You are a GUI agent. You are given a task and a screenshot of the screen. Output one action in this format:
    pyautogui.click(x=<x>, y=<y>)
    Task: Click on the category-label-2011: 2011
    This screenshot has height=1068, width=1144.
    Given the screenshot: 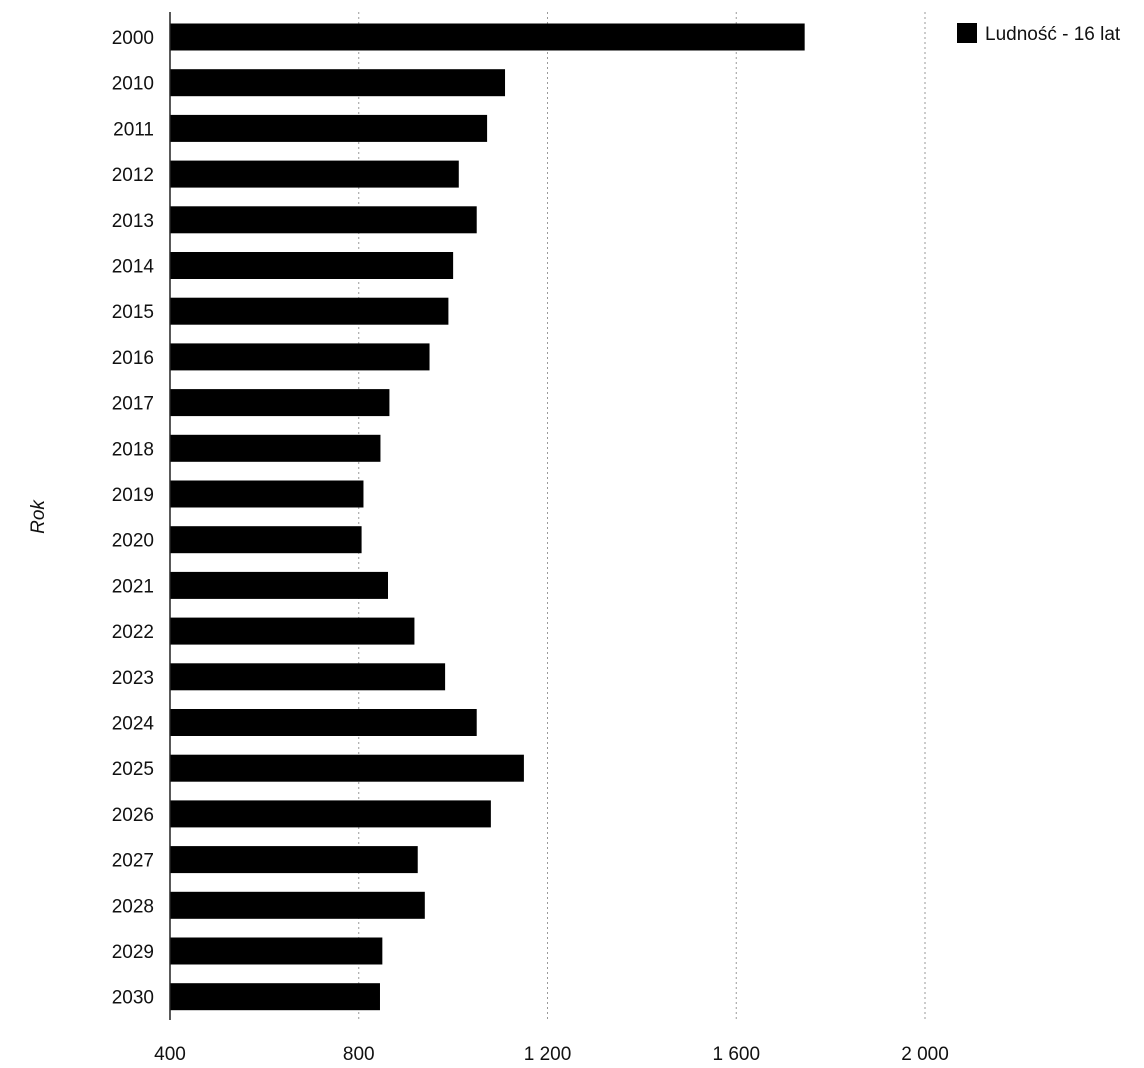 What is the action you would take?
    pyautogui.click(x=133, y=129)
    